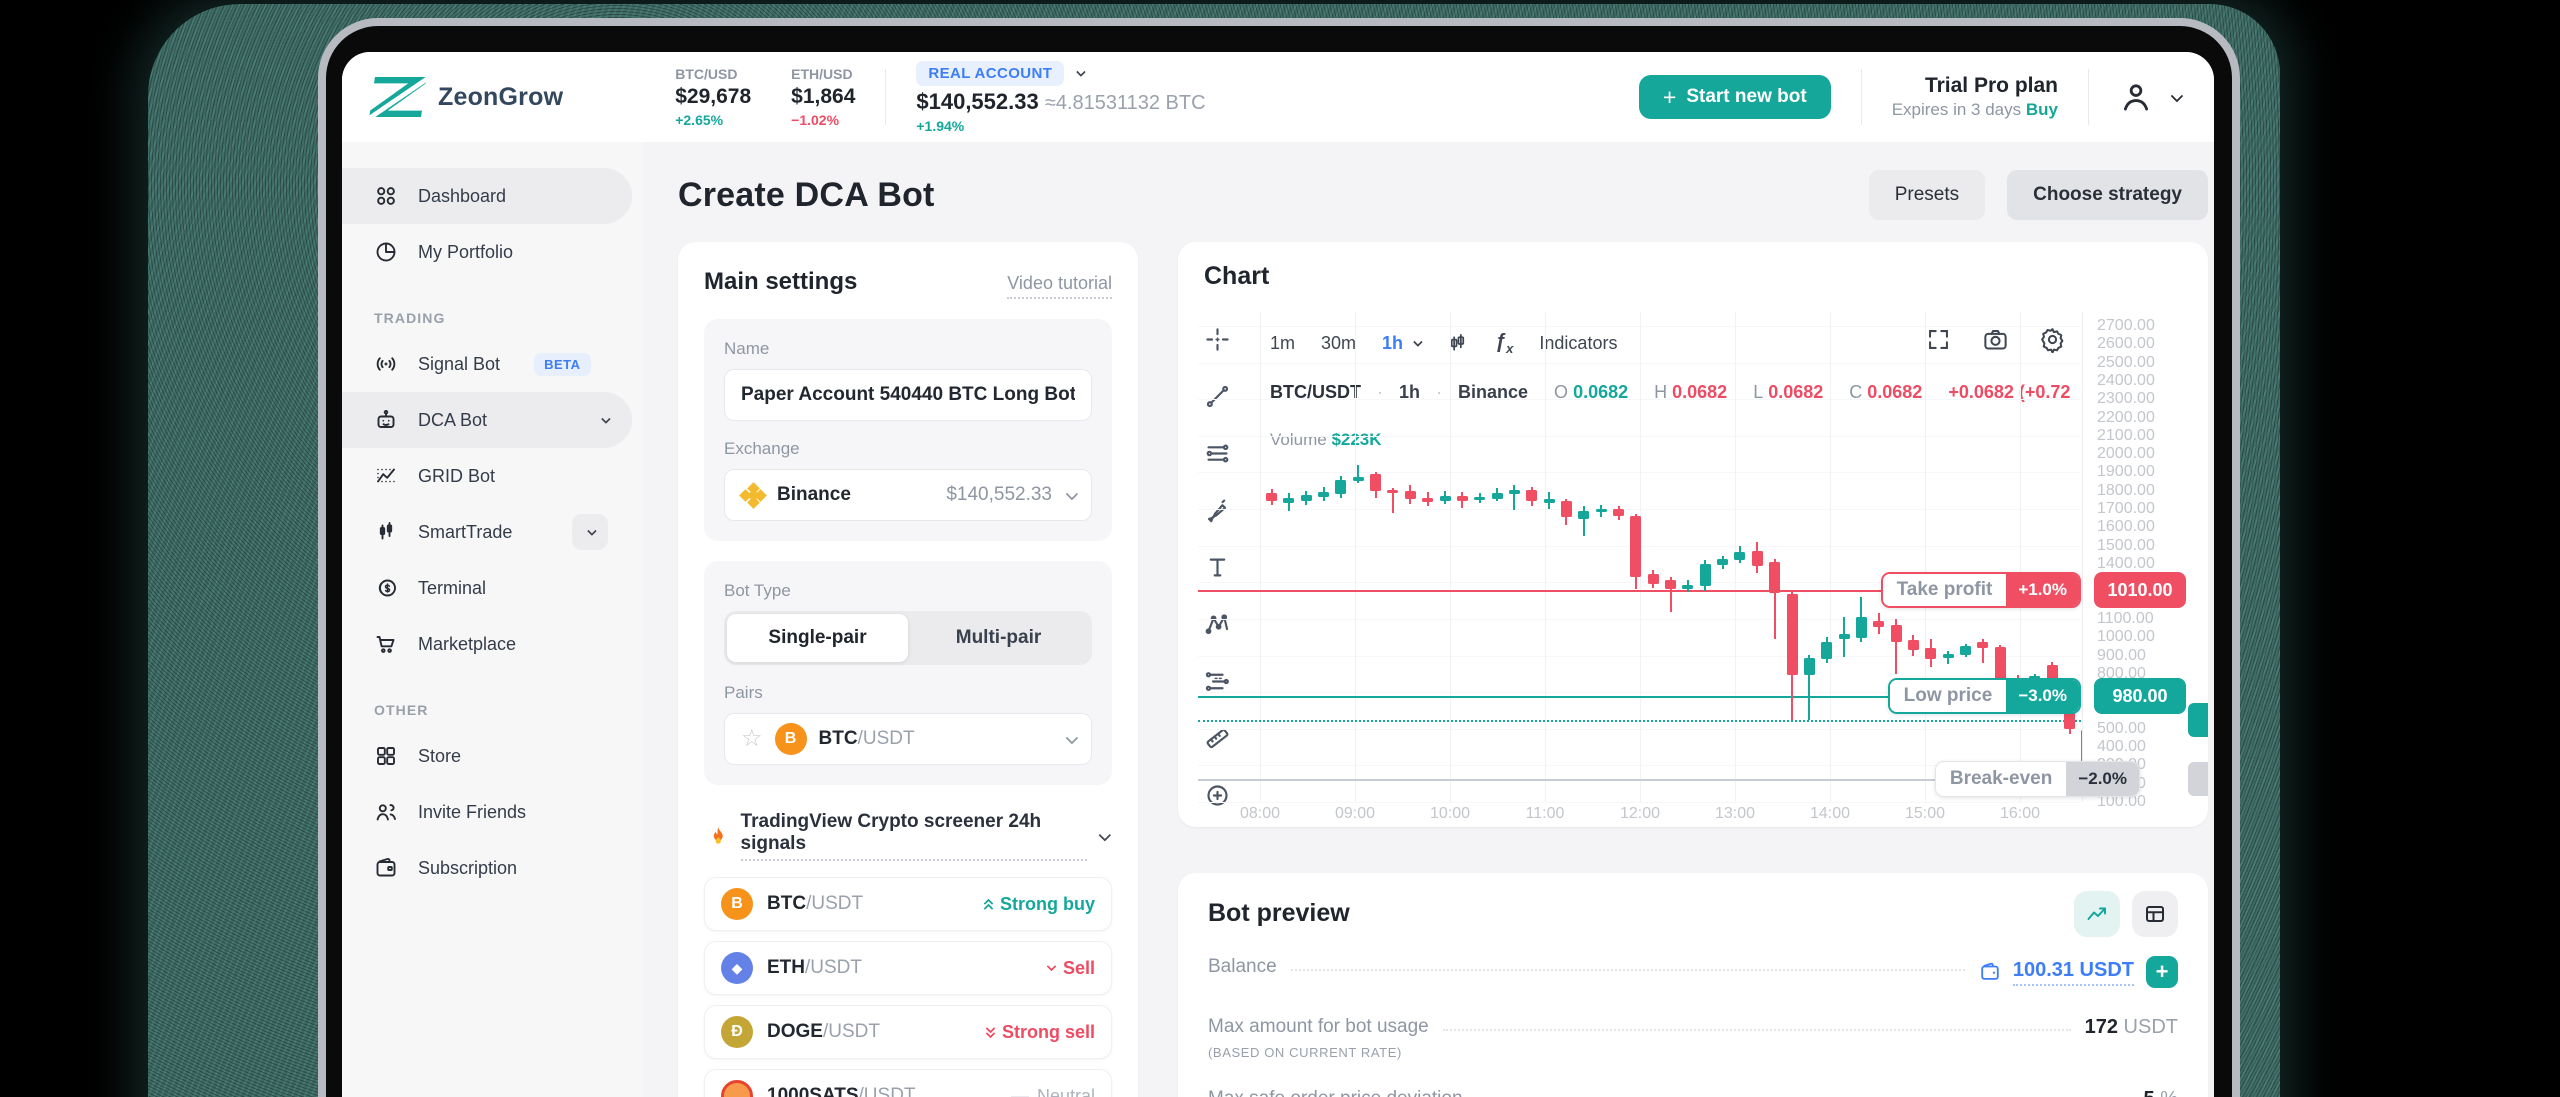 The width and height of the screenshot is (2560, 1097). What do you see at coordinates (467, 97) in the screenshot?
I see `brand-logo: ZeonGrow` at bounding box center [467, 97].